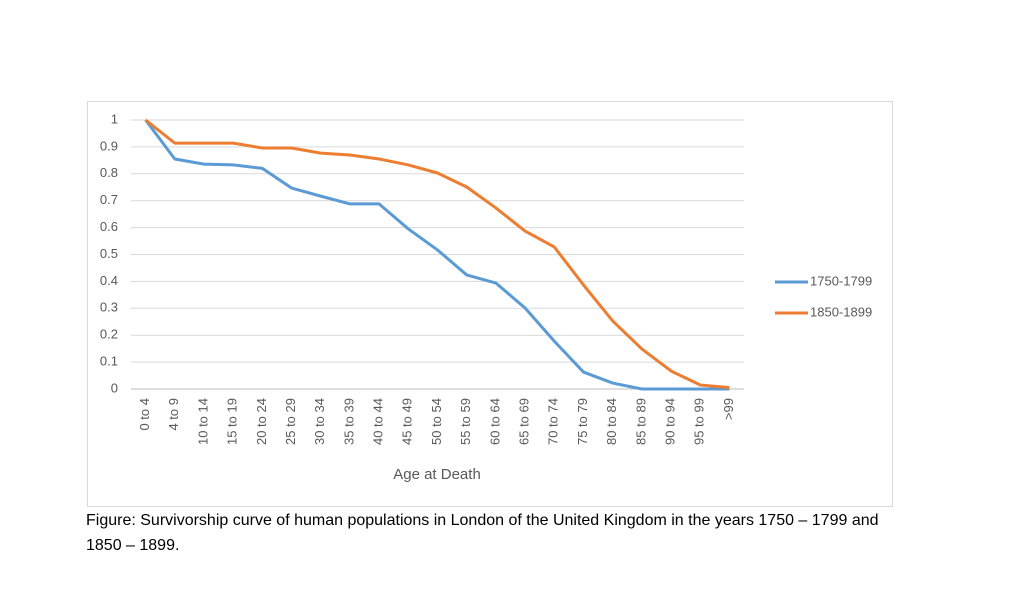 The width and height of the screenshot is (1015, 612). What do you see at coordinates (232, 421) in the screenshot?
I see `x-tick-label: 15 to 19` at bounding box center [232, 421].